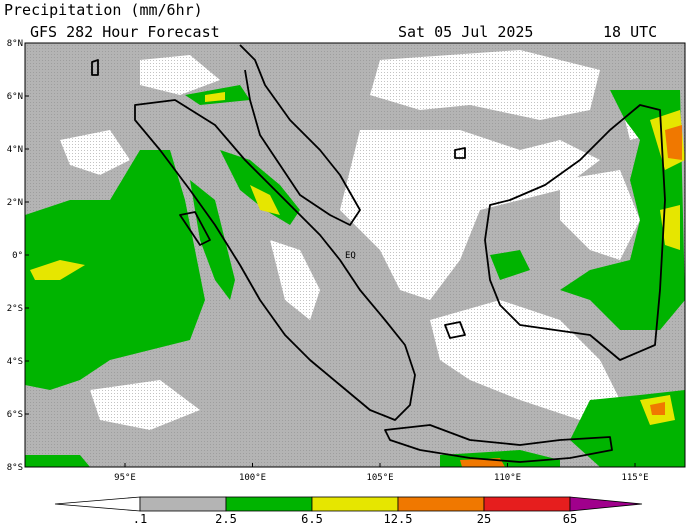 The image size is (700, 525). Describe the element at coordinates (312, 518) in the screenshot. I see `colorbar-label: 6.5` at that location.